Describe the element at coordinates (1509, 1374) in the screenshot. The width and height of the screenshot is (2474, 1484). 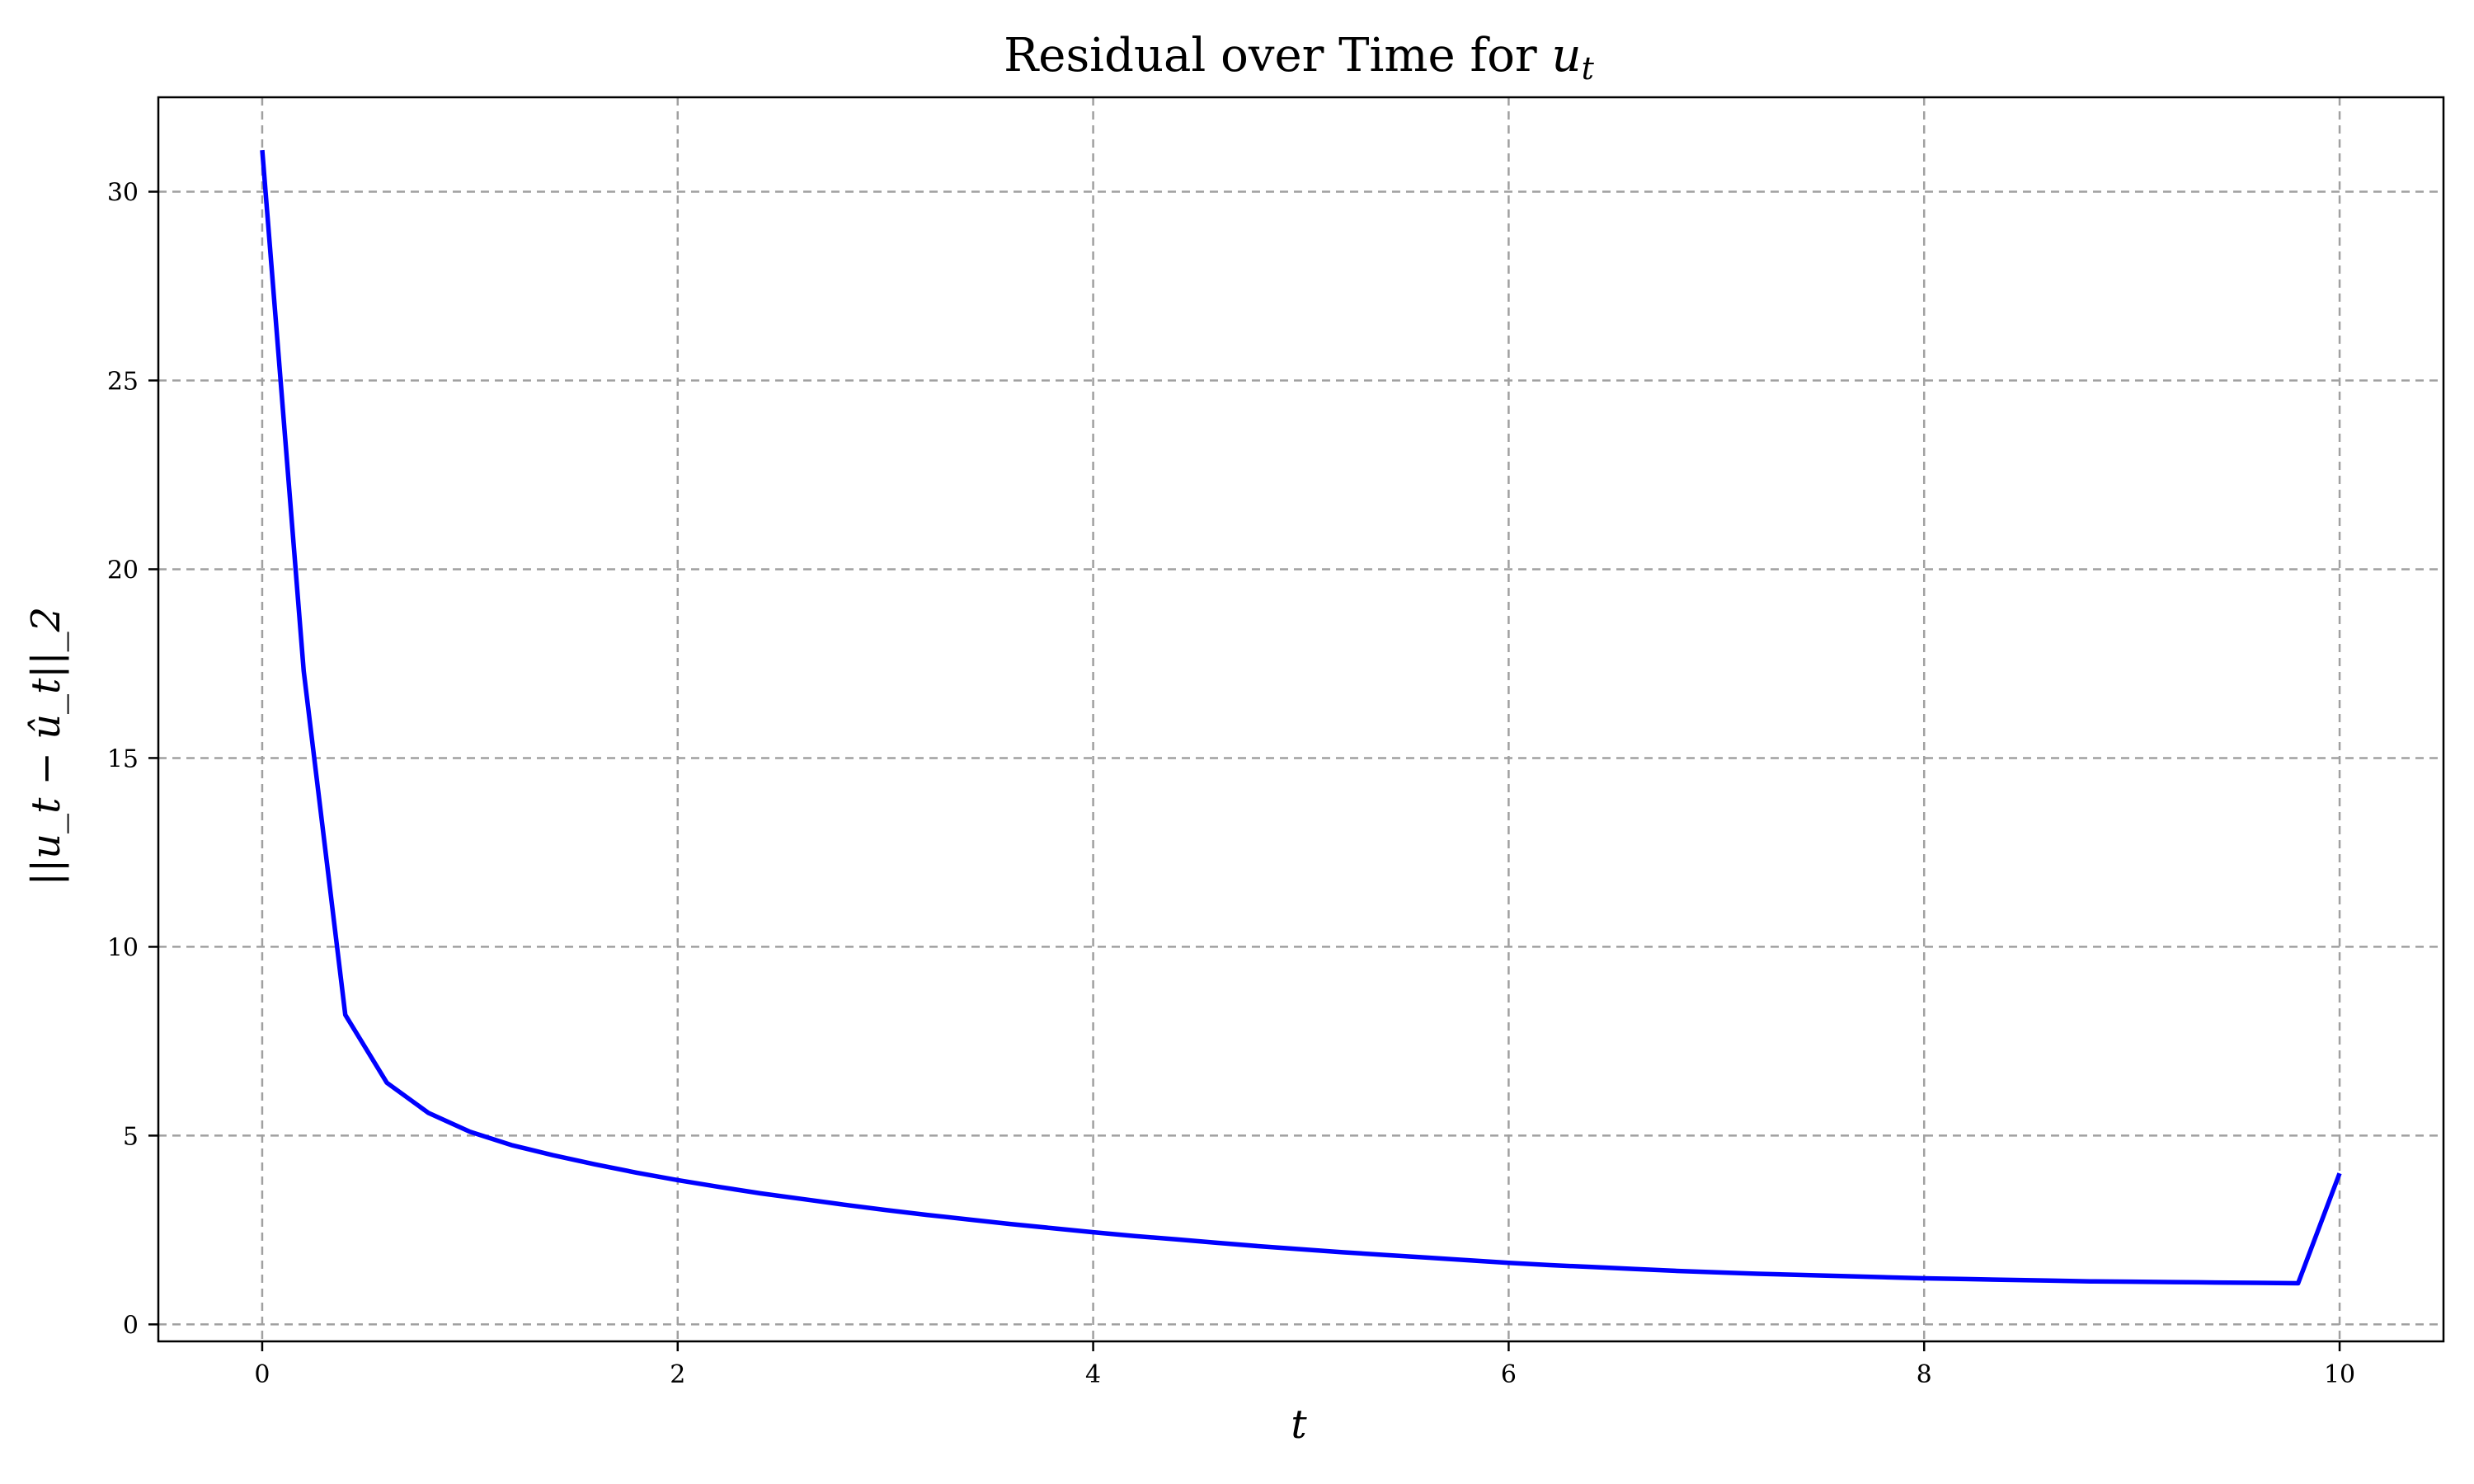
I see `x-tick-label: 6` at that location.